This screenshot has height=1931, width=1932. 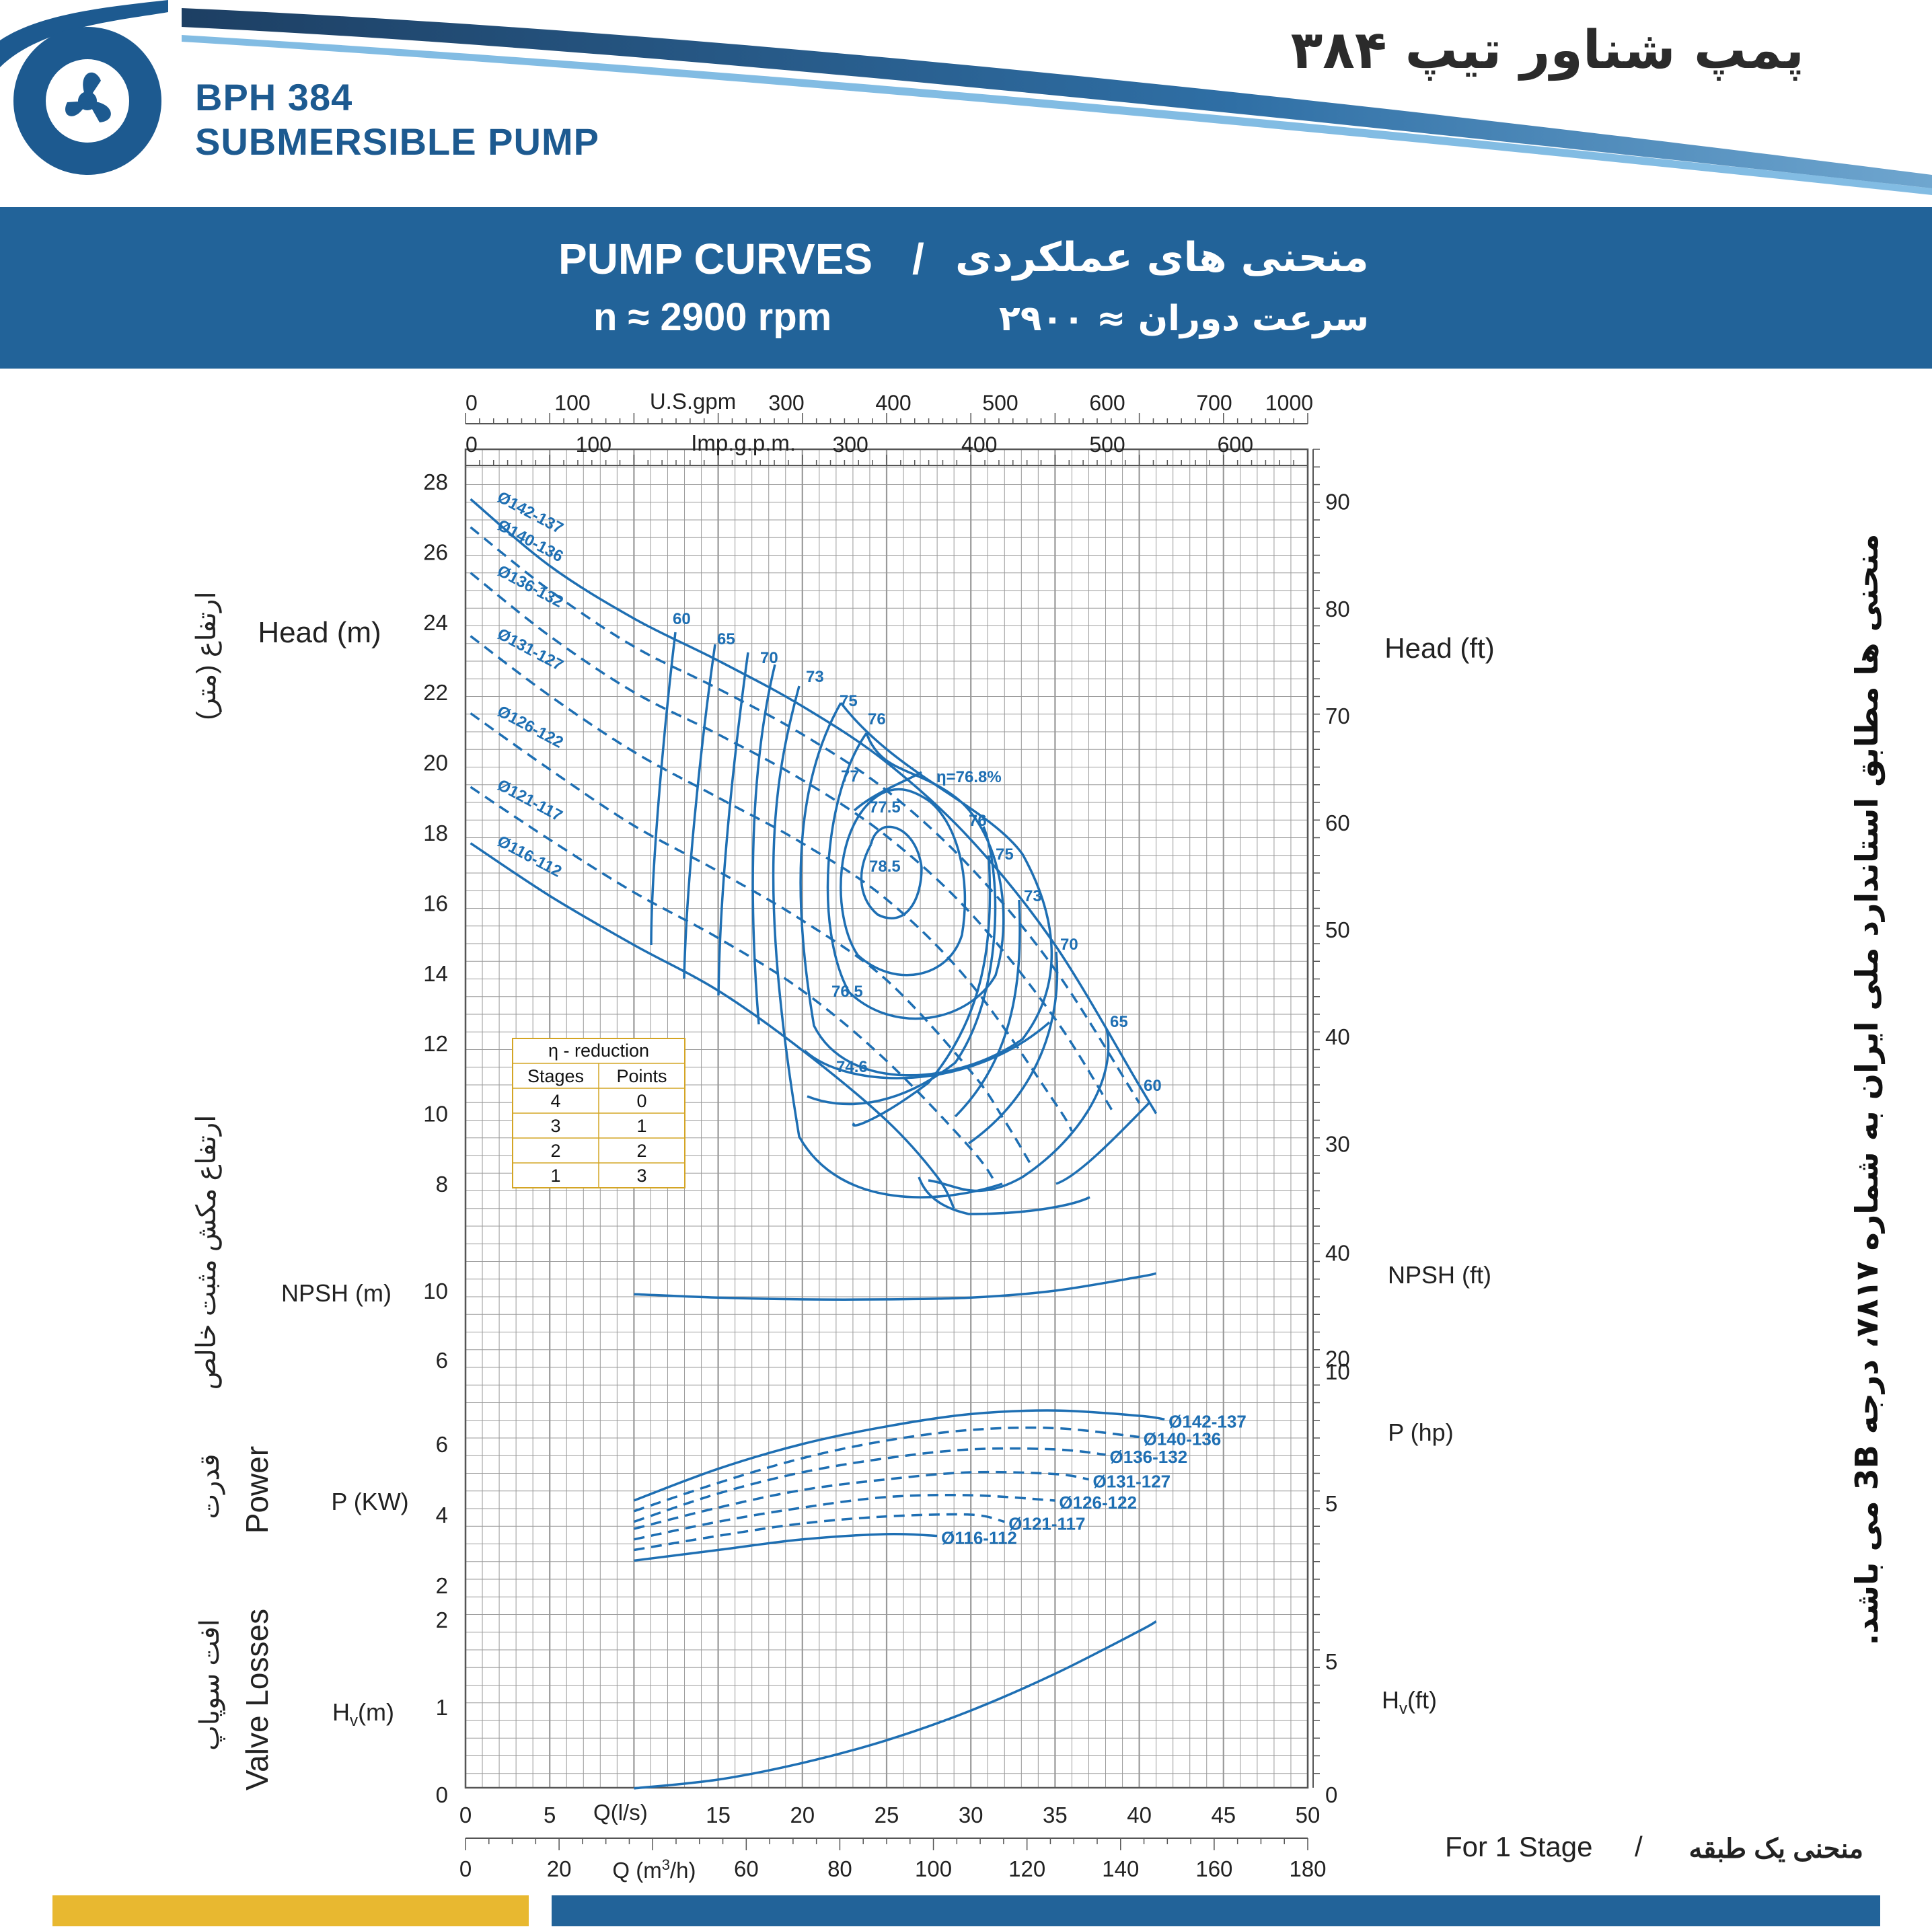 I want to click on q-m3h-tick-label: 180, so click(x=1307, y=1868).